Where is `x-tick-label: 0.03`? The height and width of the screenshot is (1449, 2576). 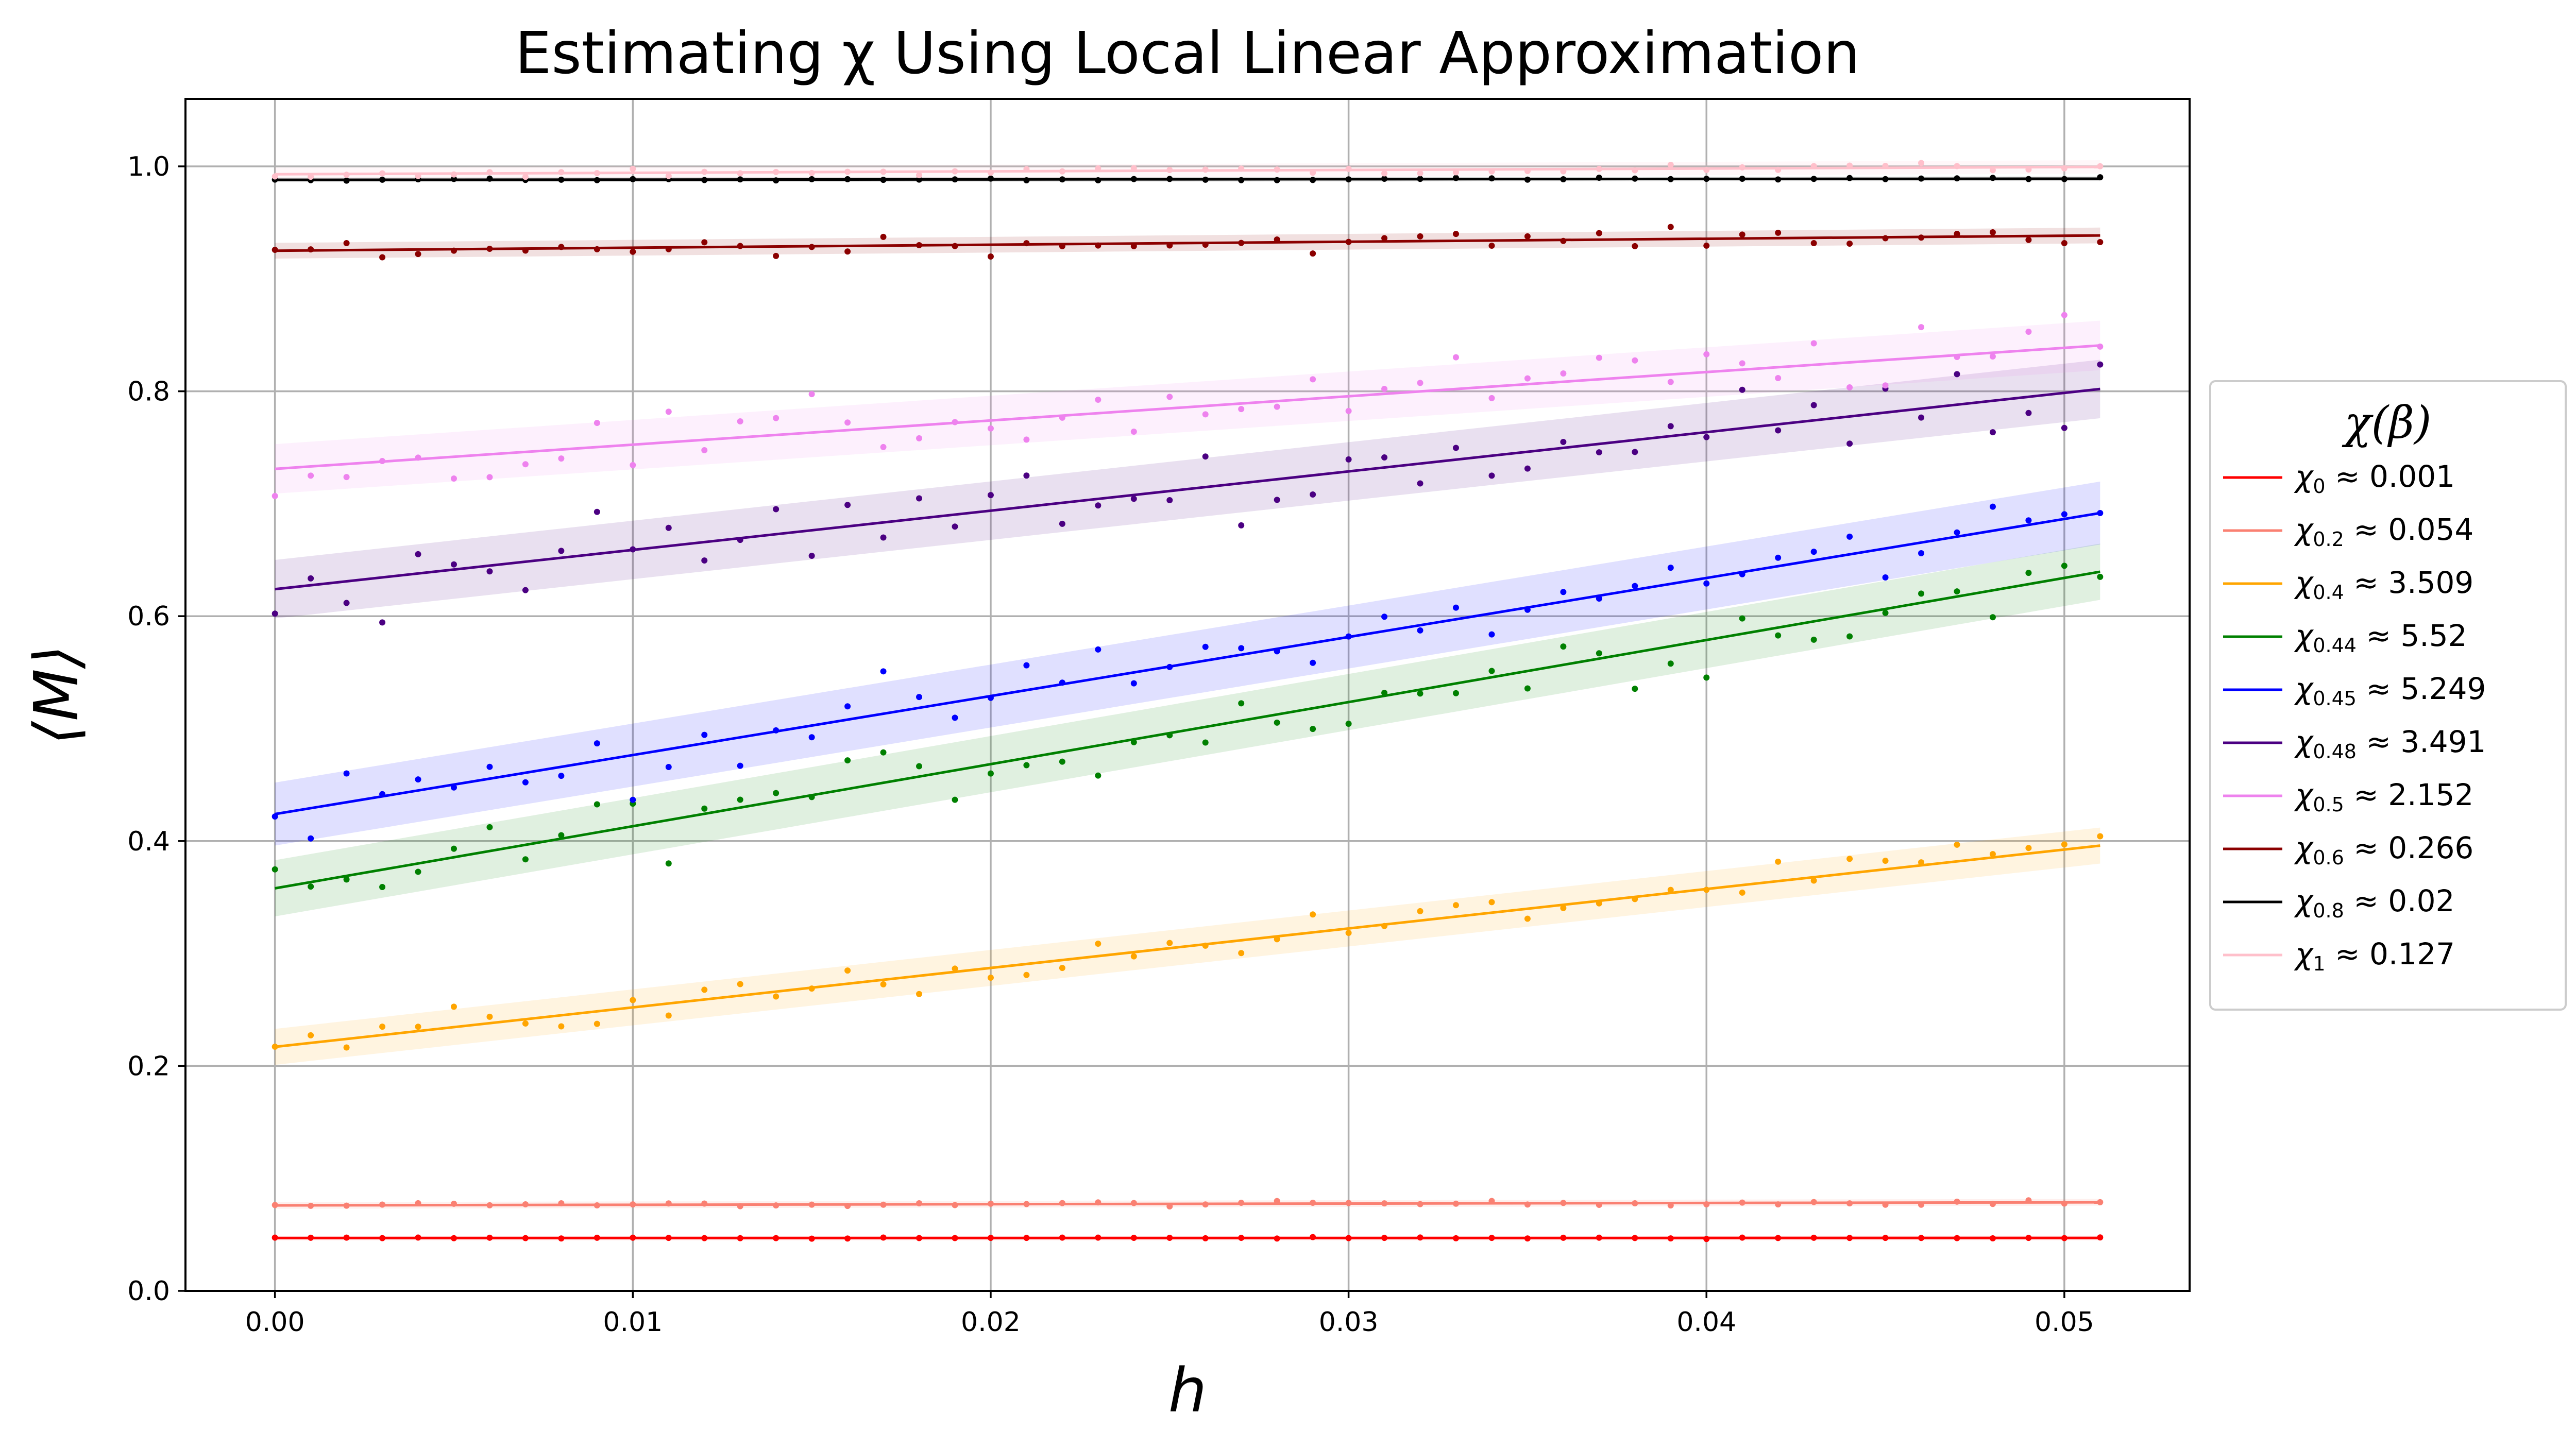 x-tick-label: 0.03 is located at coordinates (1349, 1323).